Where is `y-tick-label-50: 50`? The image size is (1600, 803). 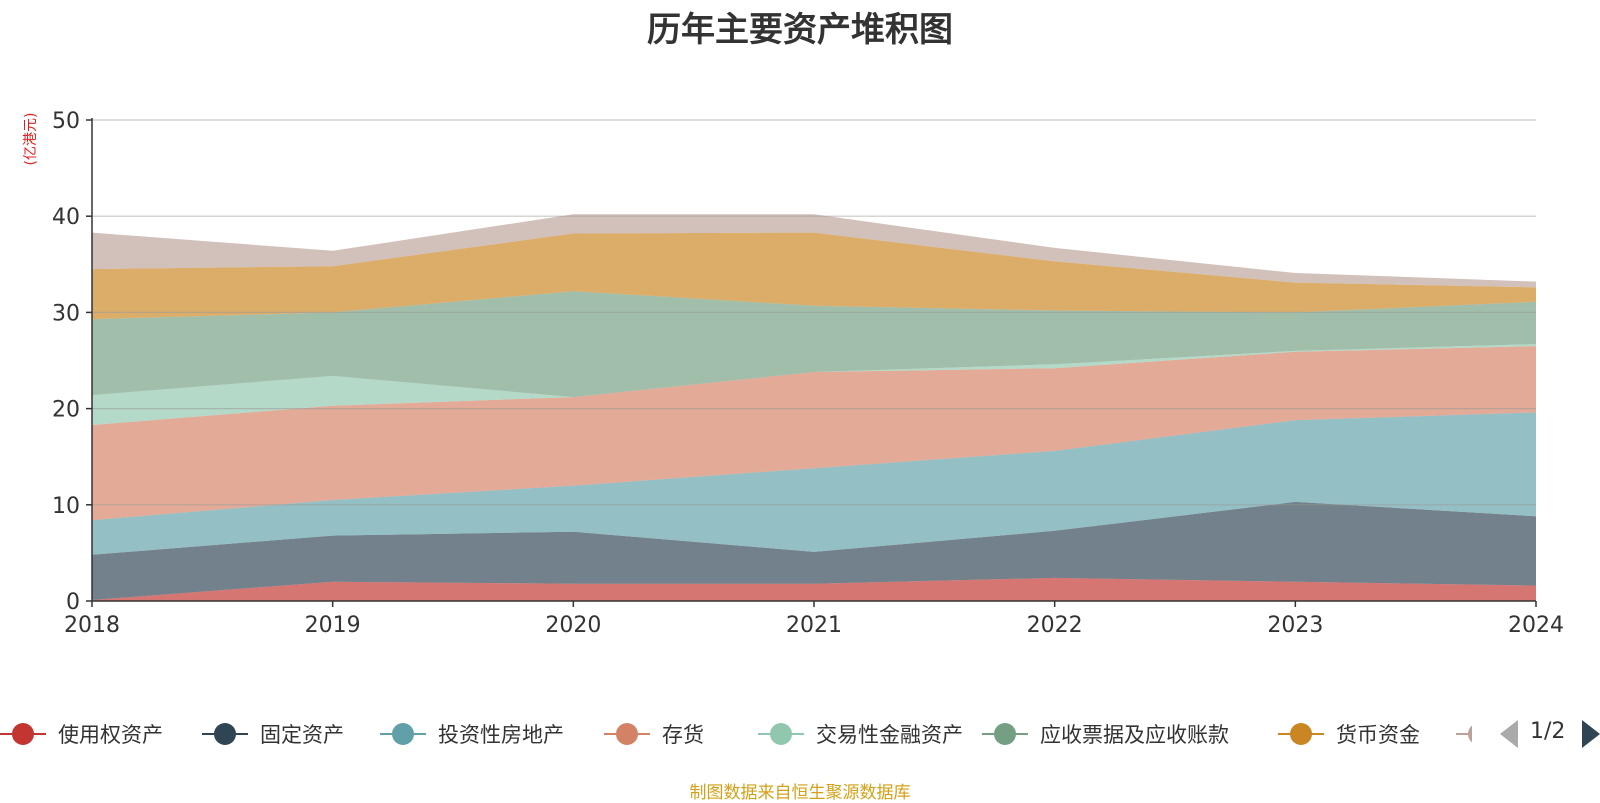 y-tick-label-50: 50 is located at coordinates (66, 121).